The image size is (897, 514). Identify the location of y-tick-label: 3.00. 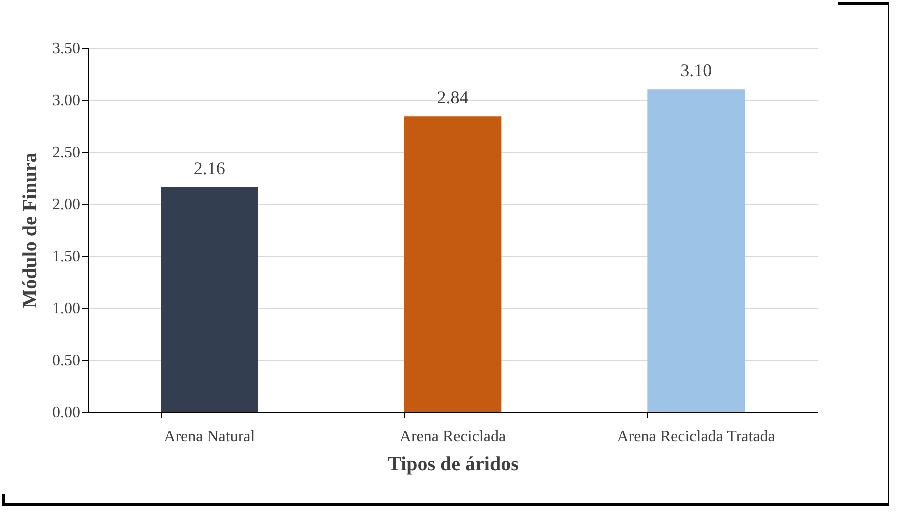
(66, 101).